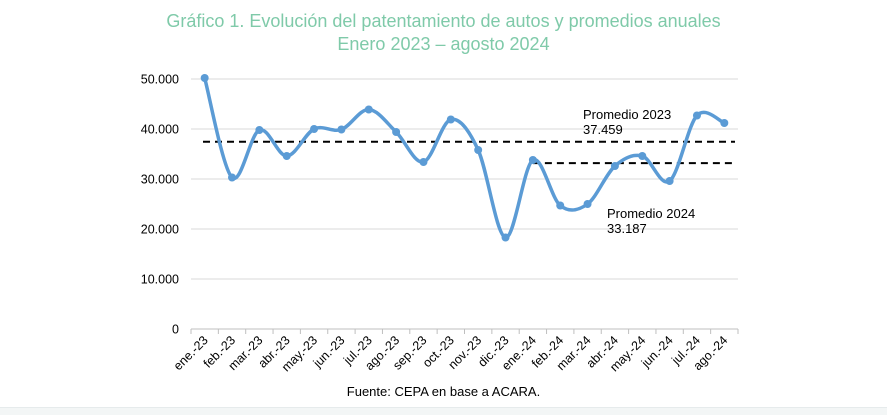 The width and height of the screenshot is (887, 415). Describe the element at coordinates (443, 411) in the screenshot. I see `bottom-strip` at that location.